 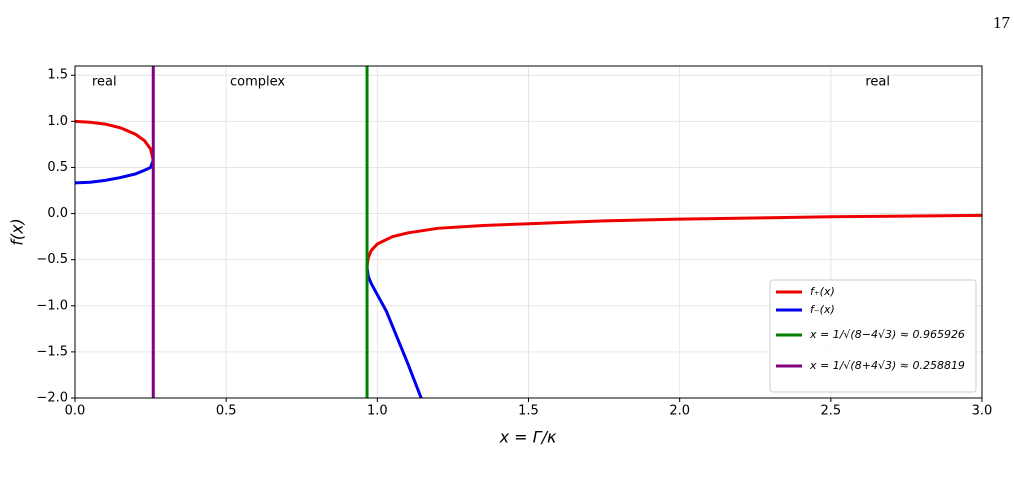 What do you see at coordinates (679, 411) in the screenshot?
I see `x-tick-label: 2.0` at bounding box center [679, 411].